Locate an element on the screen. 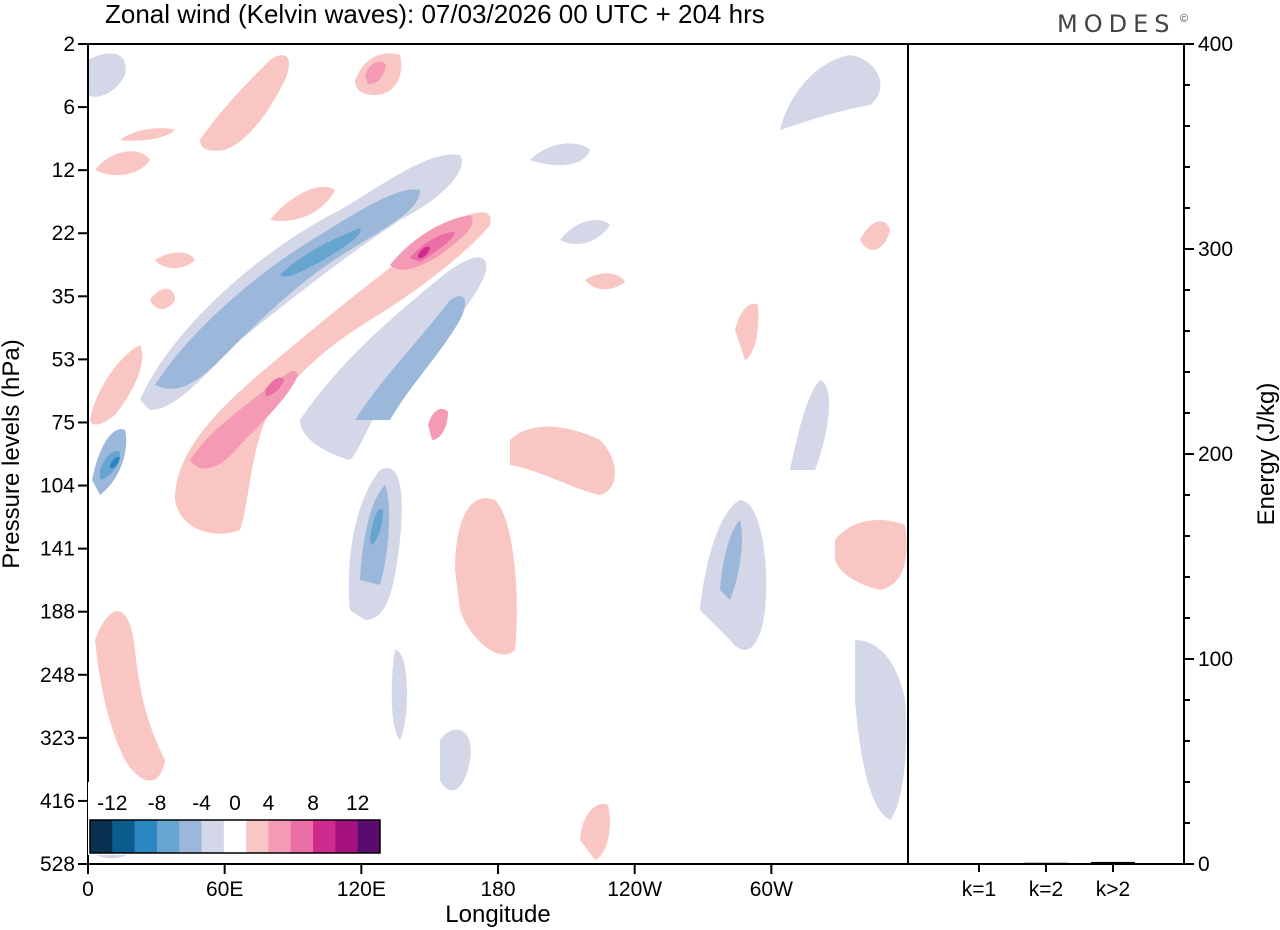  x-tick-label: 60E is located at coordinates (224, 889).